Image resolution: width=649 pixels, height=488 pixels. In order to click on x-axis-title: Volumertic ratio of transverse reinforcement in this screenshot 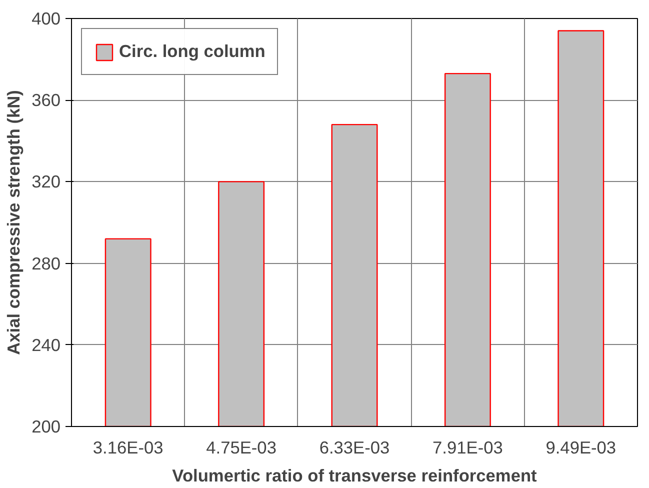, I will do `click(355, 476)`.